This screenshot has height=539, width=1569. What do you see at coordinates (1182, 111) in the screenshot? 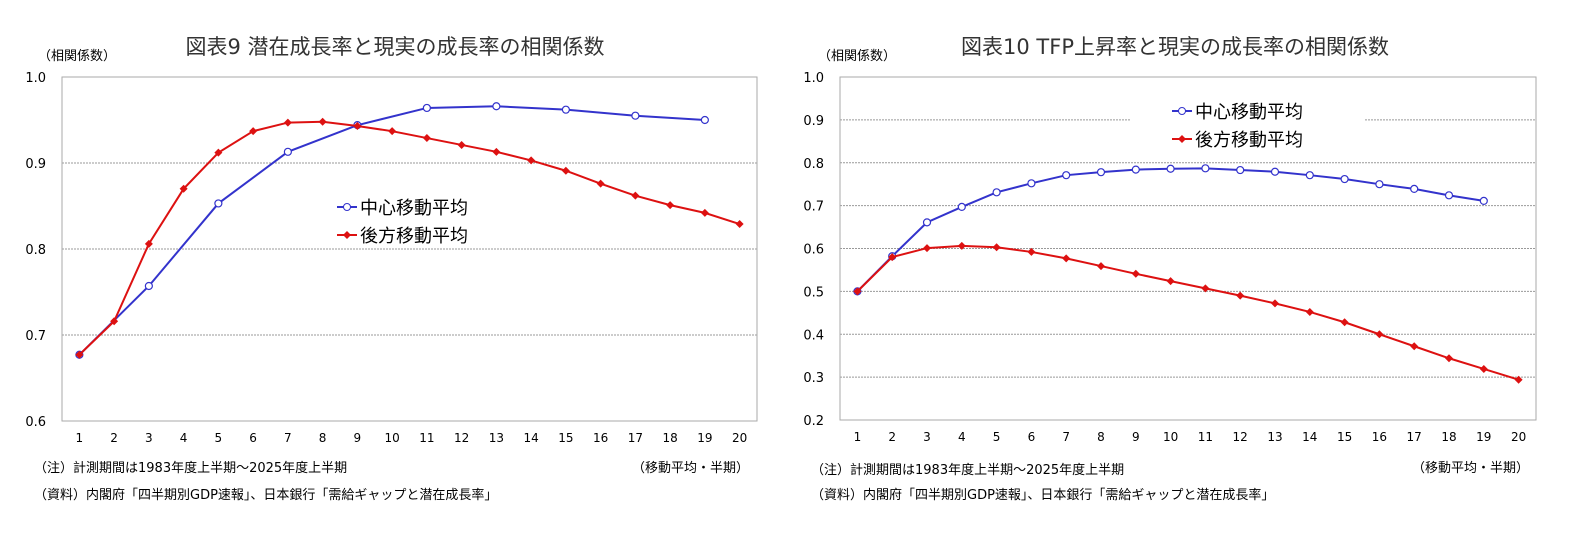
I see `legend-marker` at bounding box center [1182, 111].